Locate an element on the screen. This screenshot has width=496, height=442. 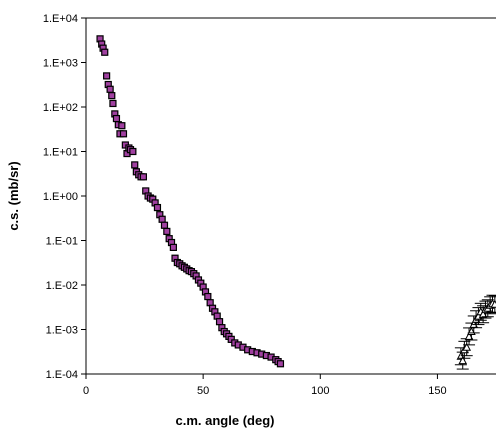
series-triangles is located at coordinates (475, 332).